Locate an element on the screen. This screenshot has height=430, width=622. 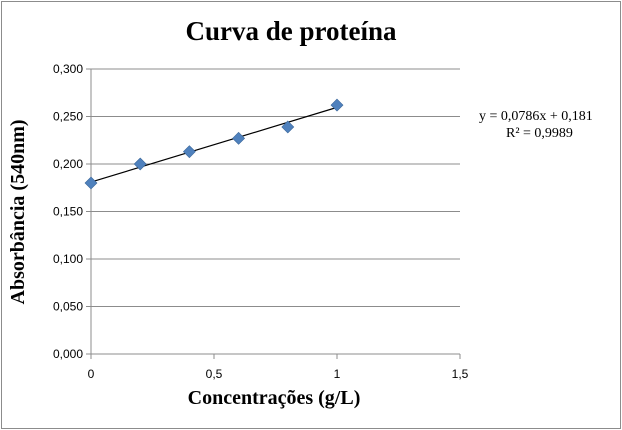
trendline is located at coordinates (214, 144).